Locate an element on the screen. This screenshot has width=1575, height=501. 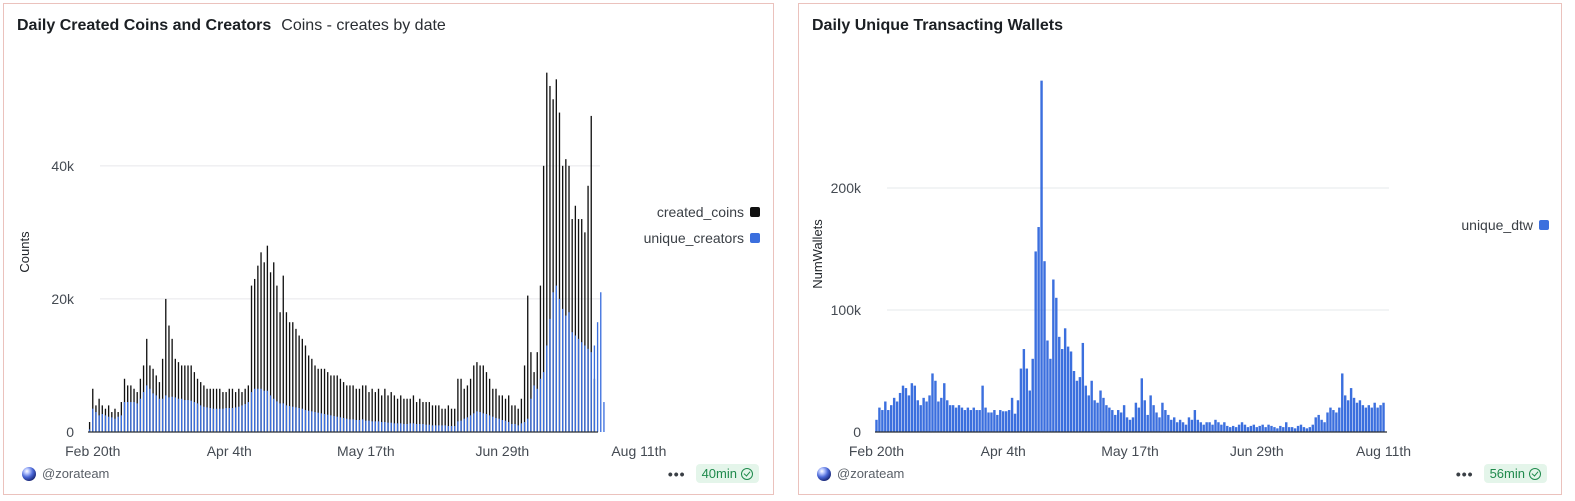
refresh-badge: 56min is located at coordinates (1515, 473).